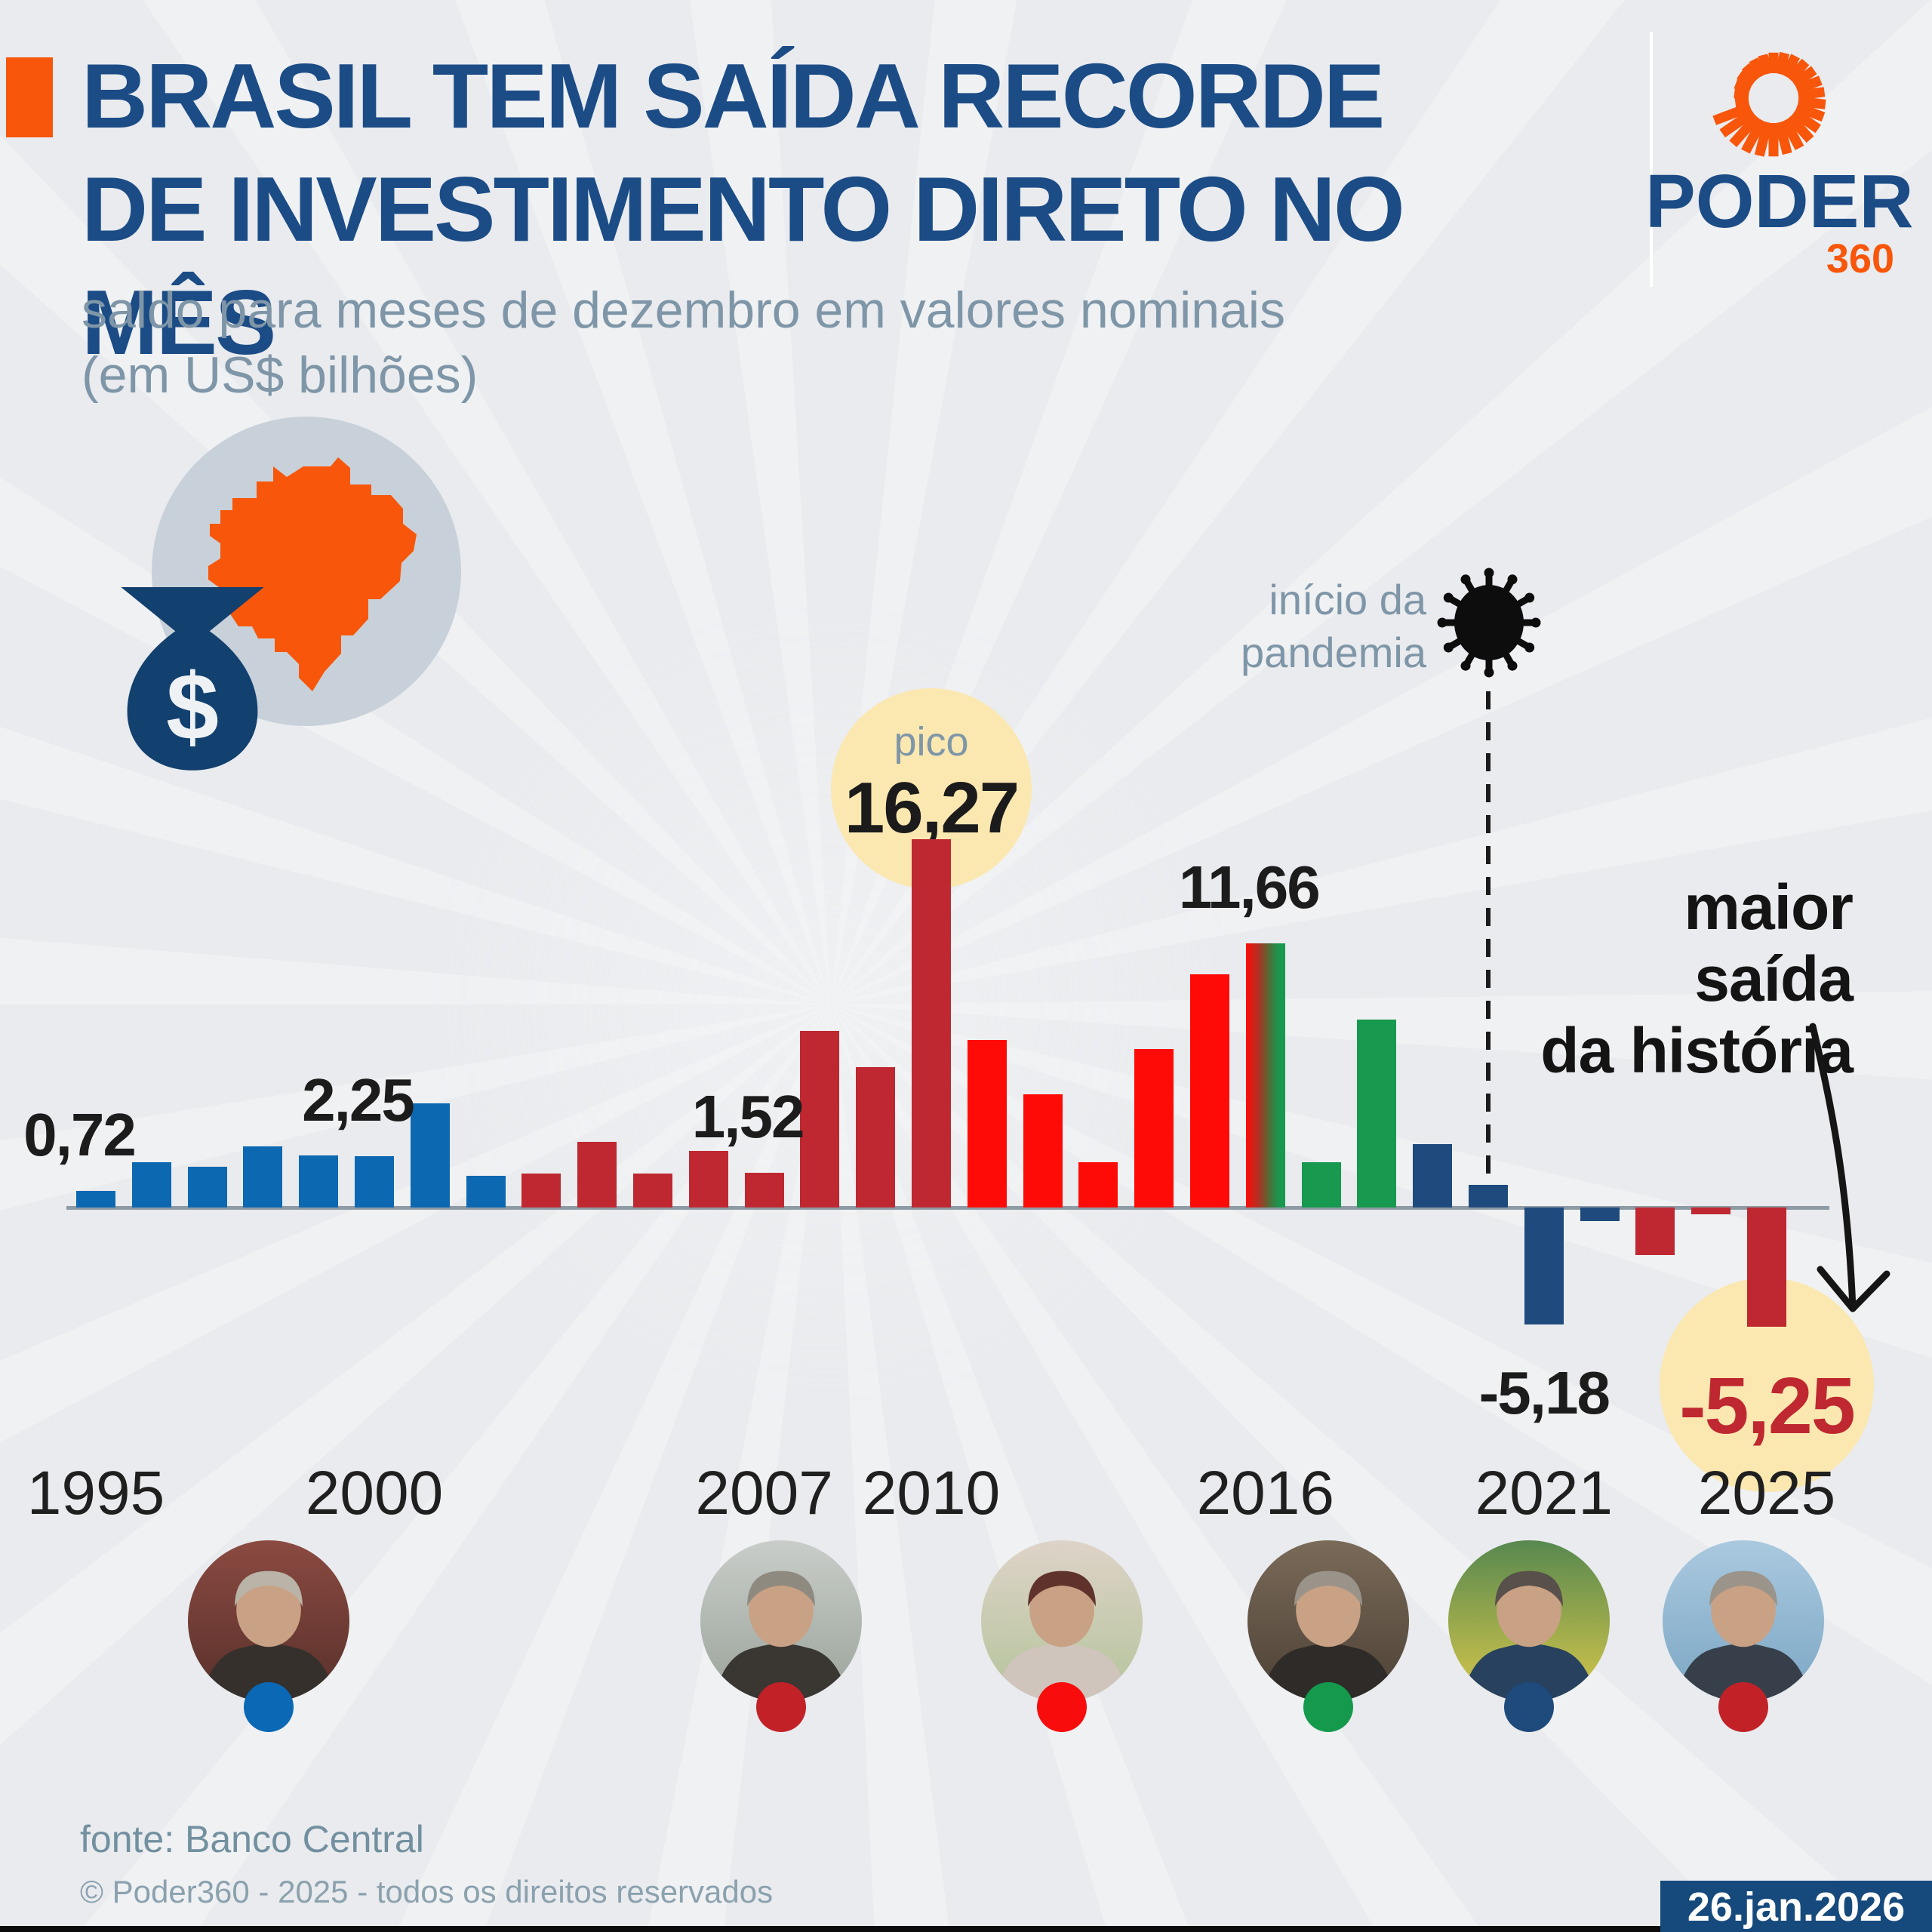  Describe the element at coordinates (708, 1179) in the screenshot. I see `bar-2006` at that location.